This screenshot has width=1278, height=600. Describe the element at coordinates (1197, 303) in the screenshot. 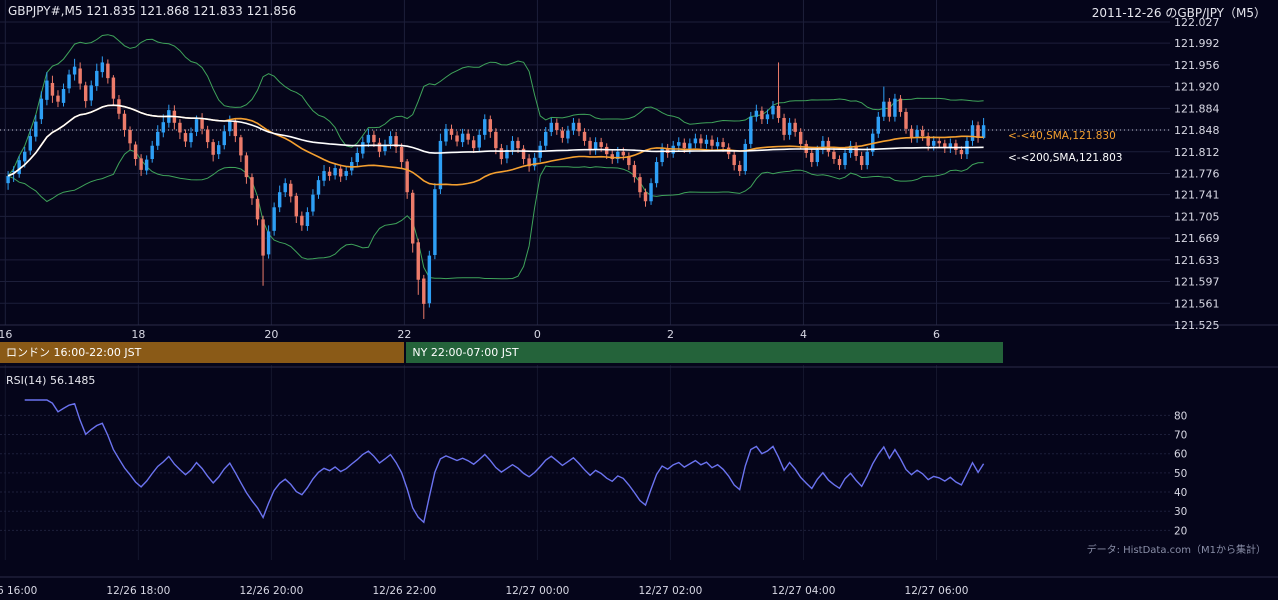

I see `price-tick-label: 121.561` at that location.